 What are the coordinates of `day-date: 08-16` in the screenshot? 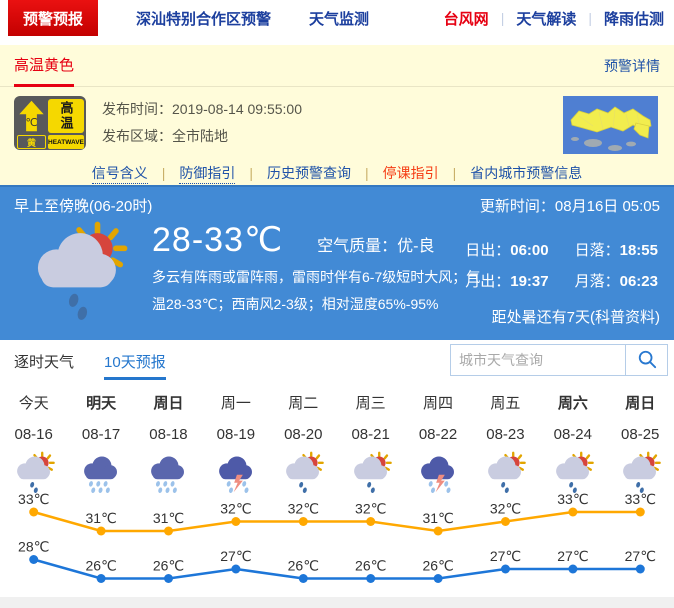 It's located at (33, 434).